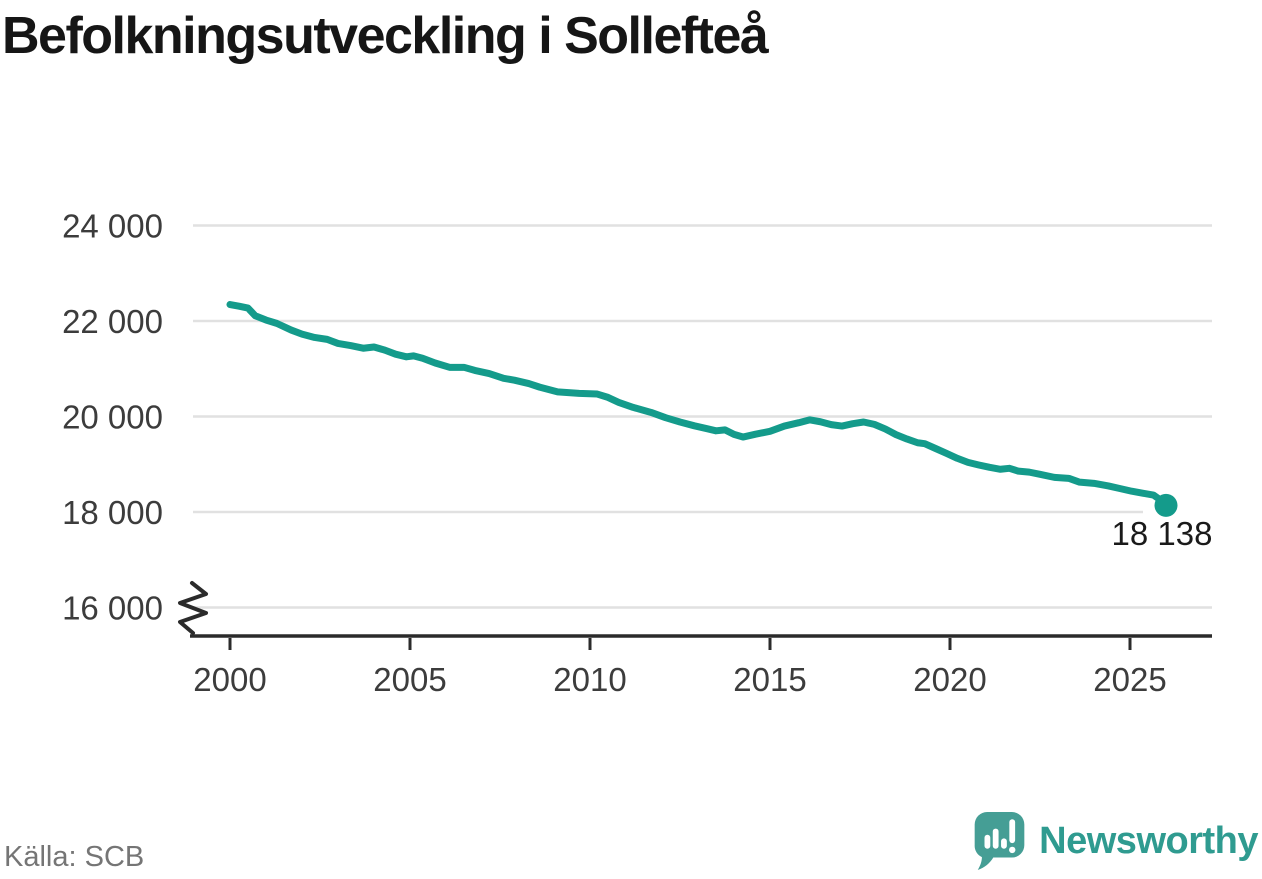 The image size is (1262, 879). I want to click on y-tick-label: 16 000, so click(112, 608).